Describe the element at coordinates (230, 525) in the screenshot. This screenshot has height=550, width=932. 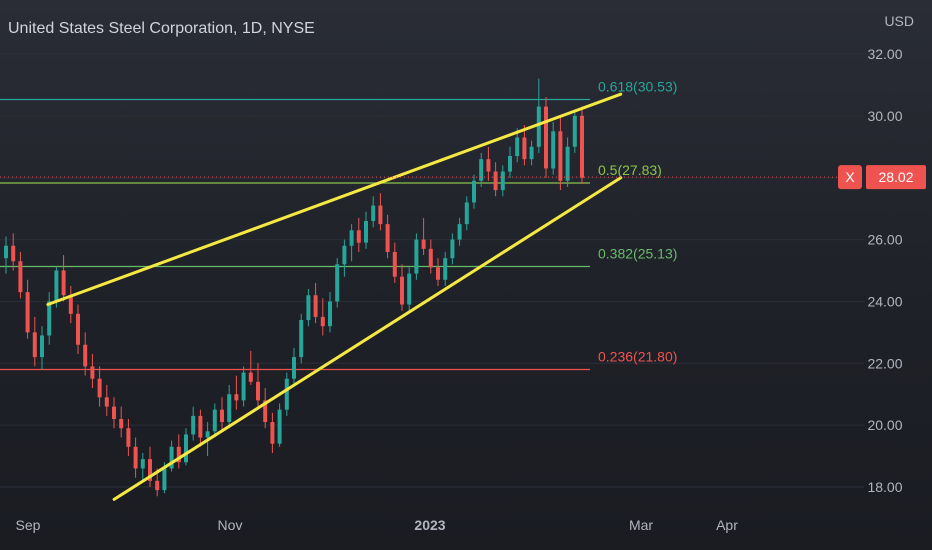
I see `x-tick-label: Nov` at that location.